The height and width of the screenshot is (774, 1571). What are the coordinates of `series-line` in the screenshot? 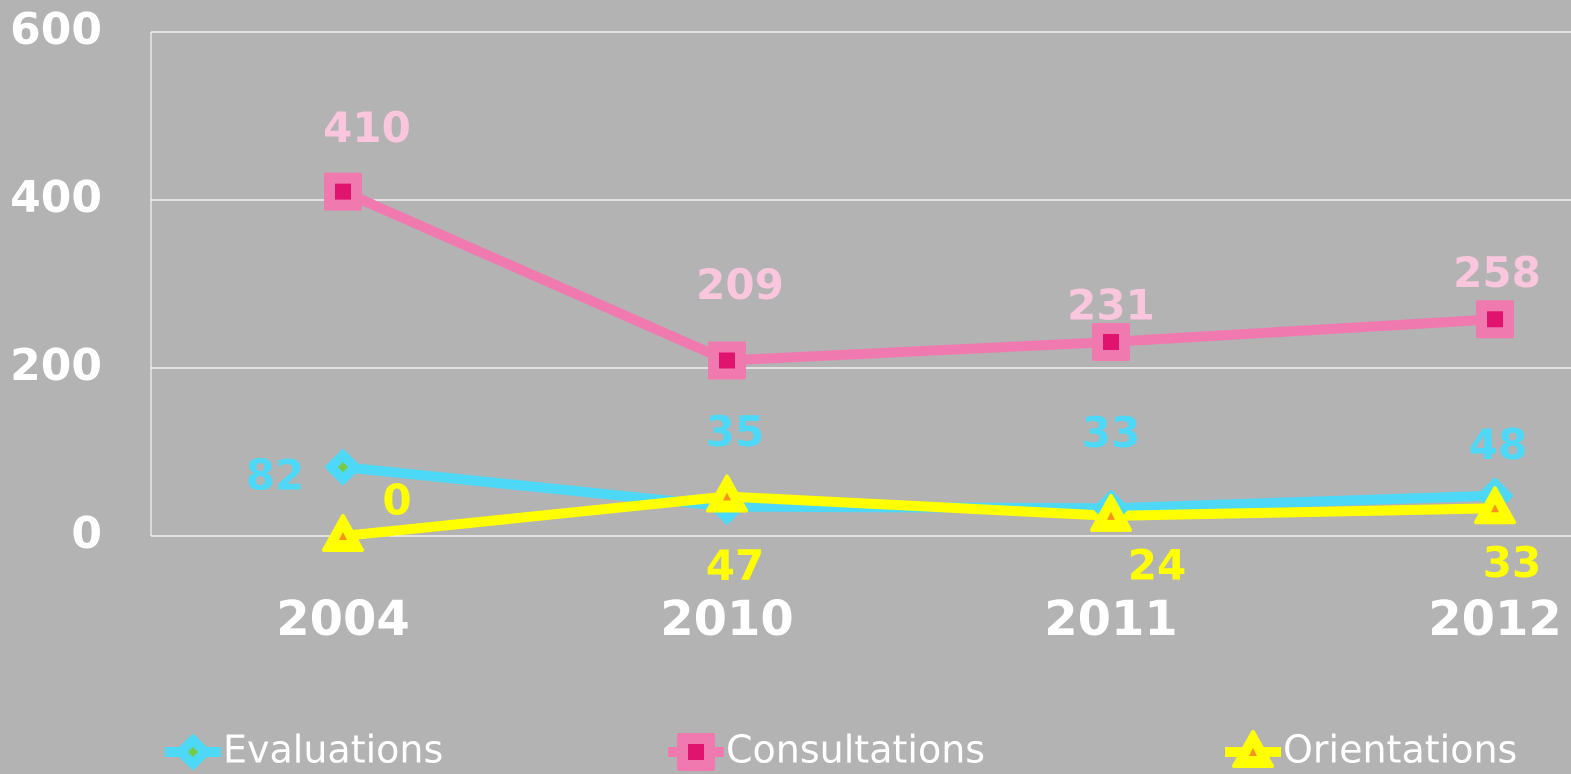 It's located at (919, 516).